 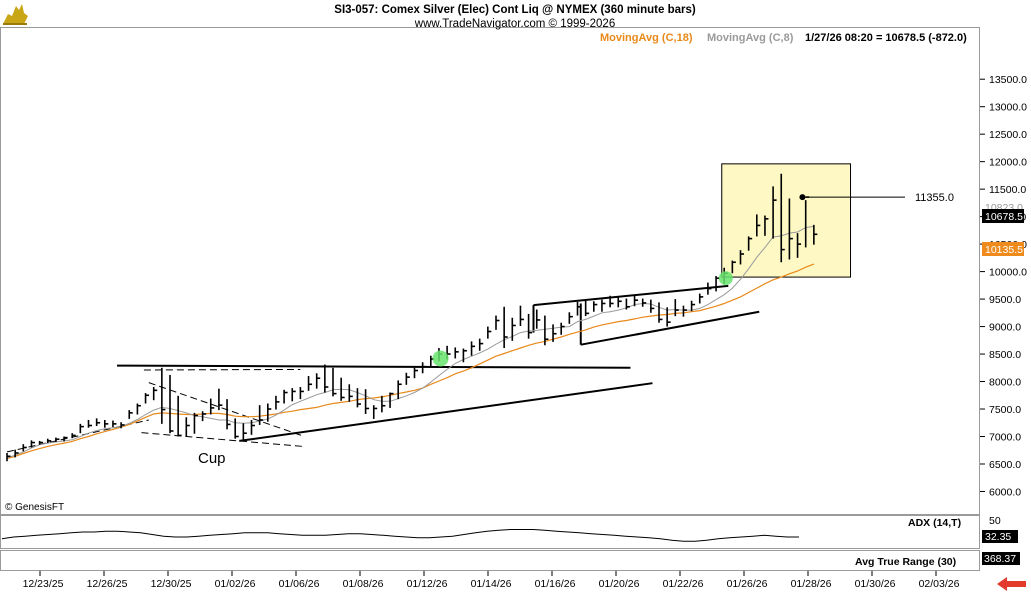 What do you see at coordinates (750, 38) in the screenshot?
I see `legend-ma8: MovingAvg (C,8)` at bounding box center [750, 38].